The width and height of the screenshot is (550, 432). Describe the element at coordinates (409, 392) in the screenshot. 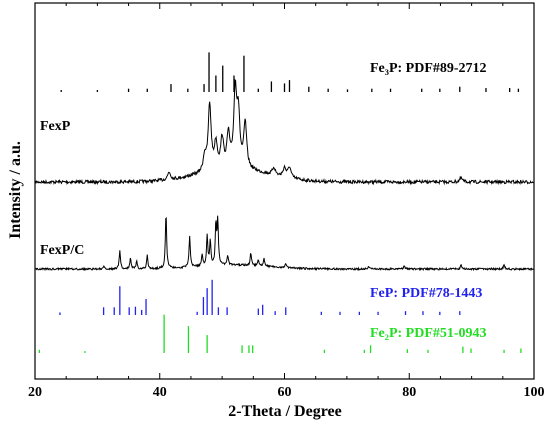

I see `x-tick-label: 80` at that location.